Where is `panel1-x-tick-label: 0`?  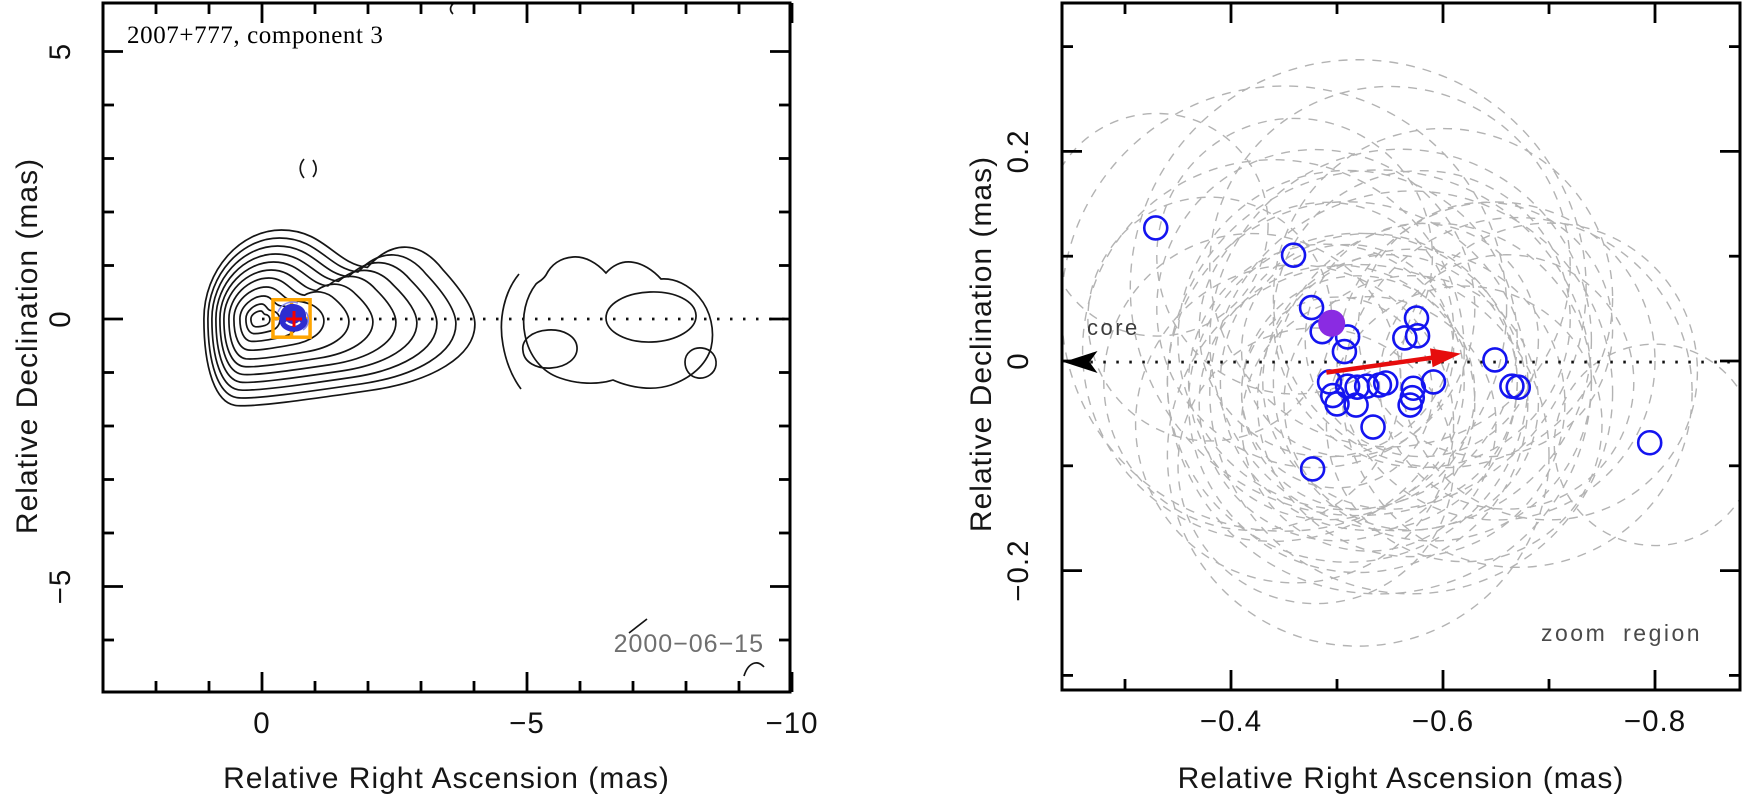 panel1-x-tick-label: 0 is located at coordinates (261, 723).